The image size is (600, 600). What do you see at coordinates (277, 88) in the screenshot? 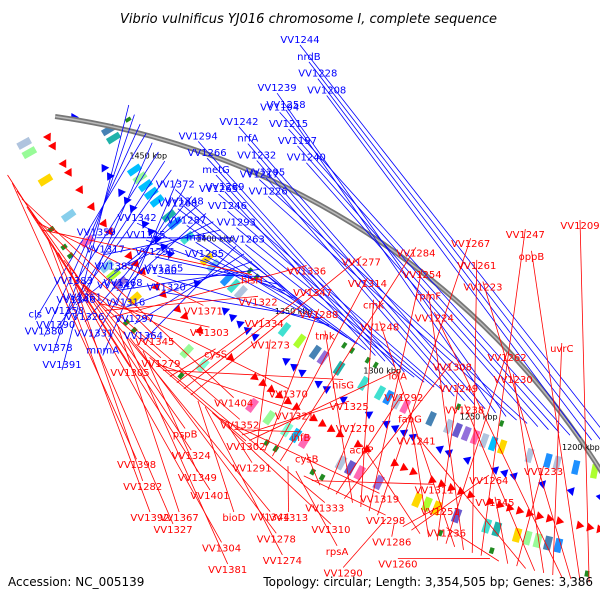
I see `gene-label: VV1239` at bounding box center [277, 88].